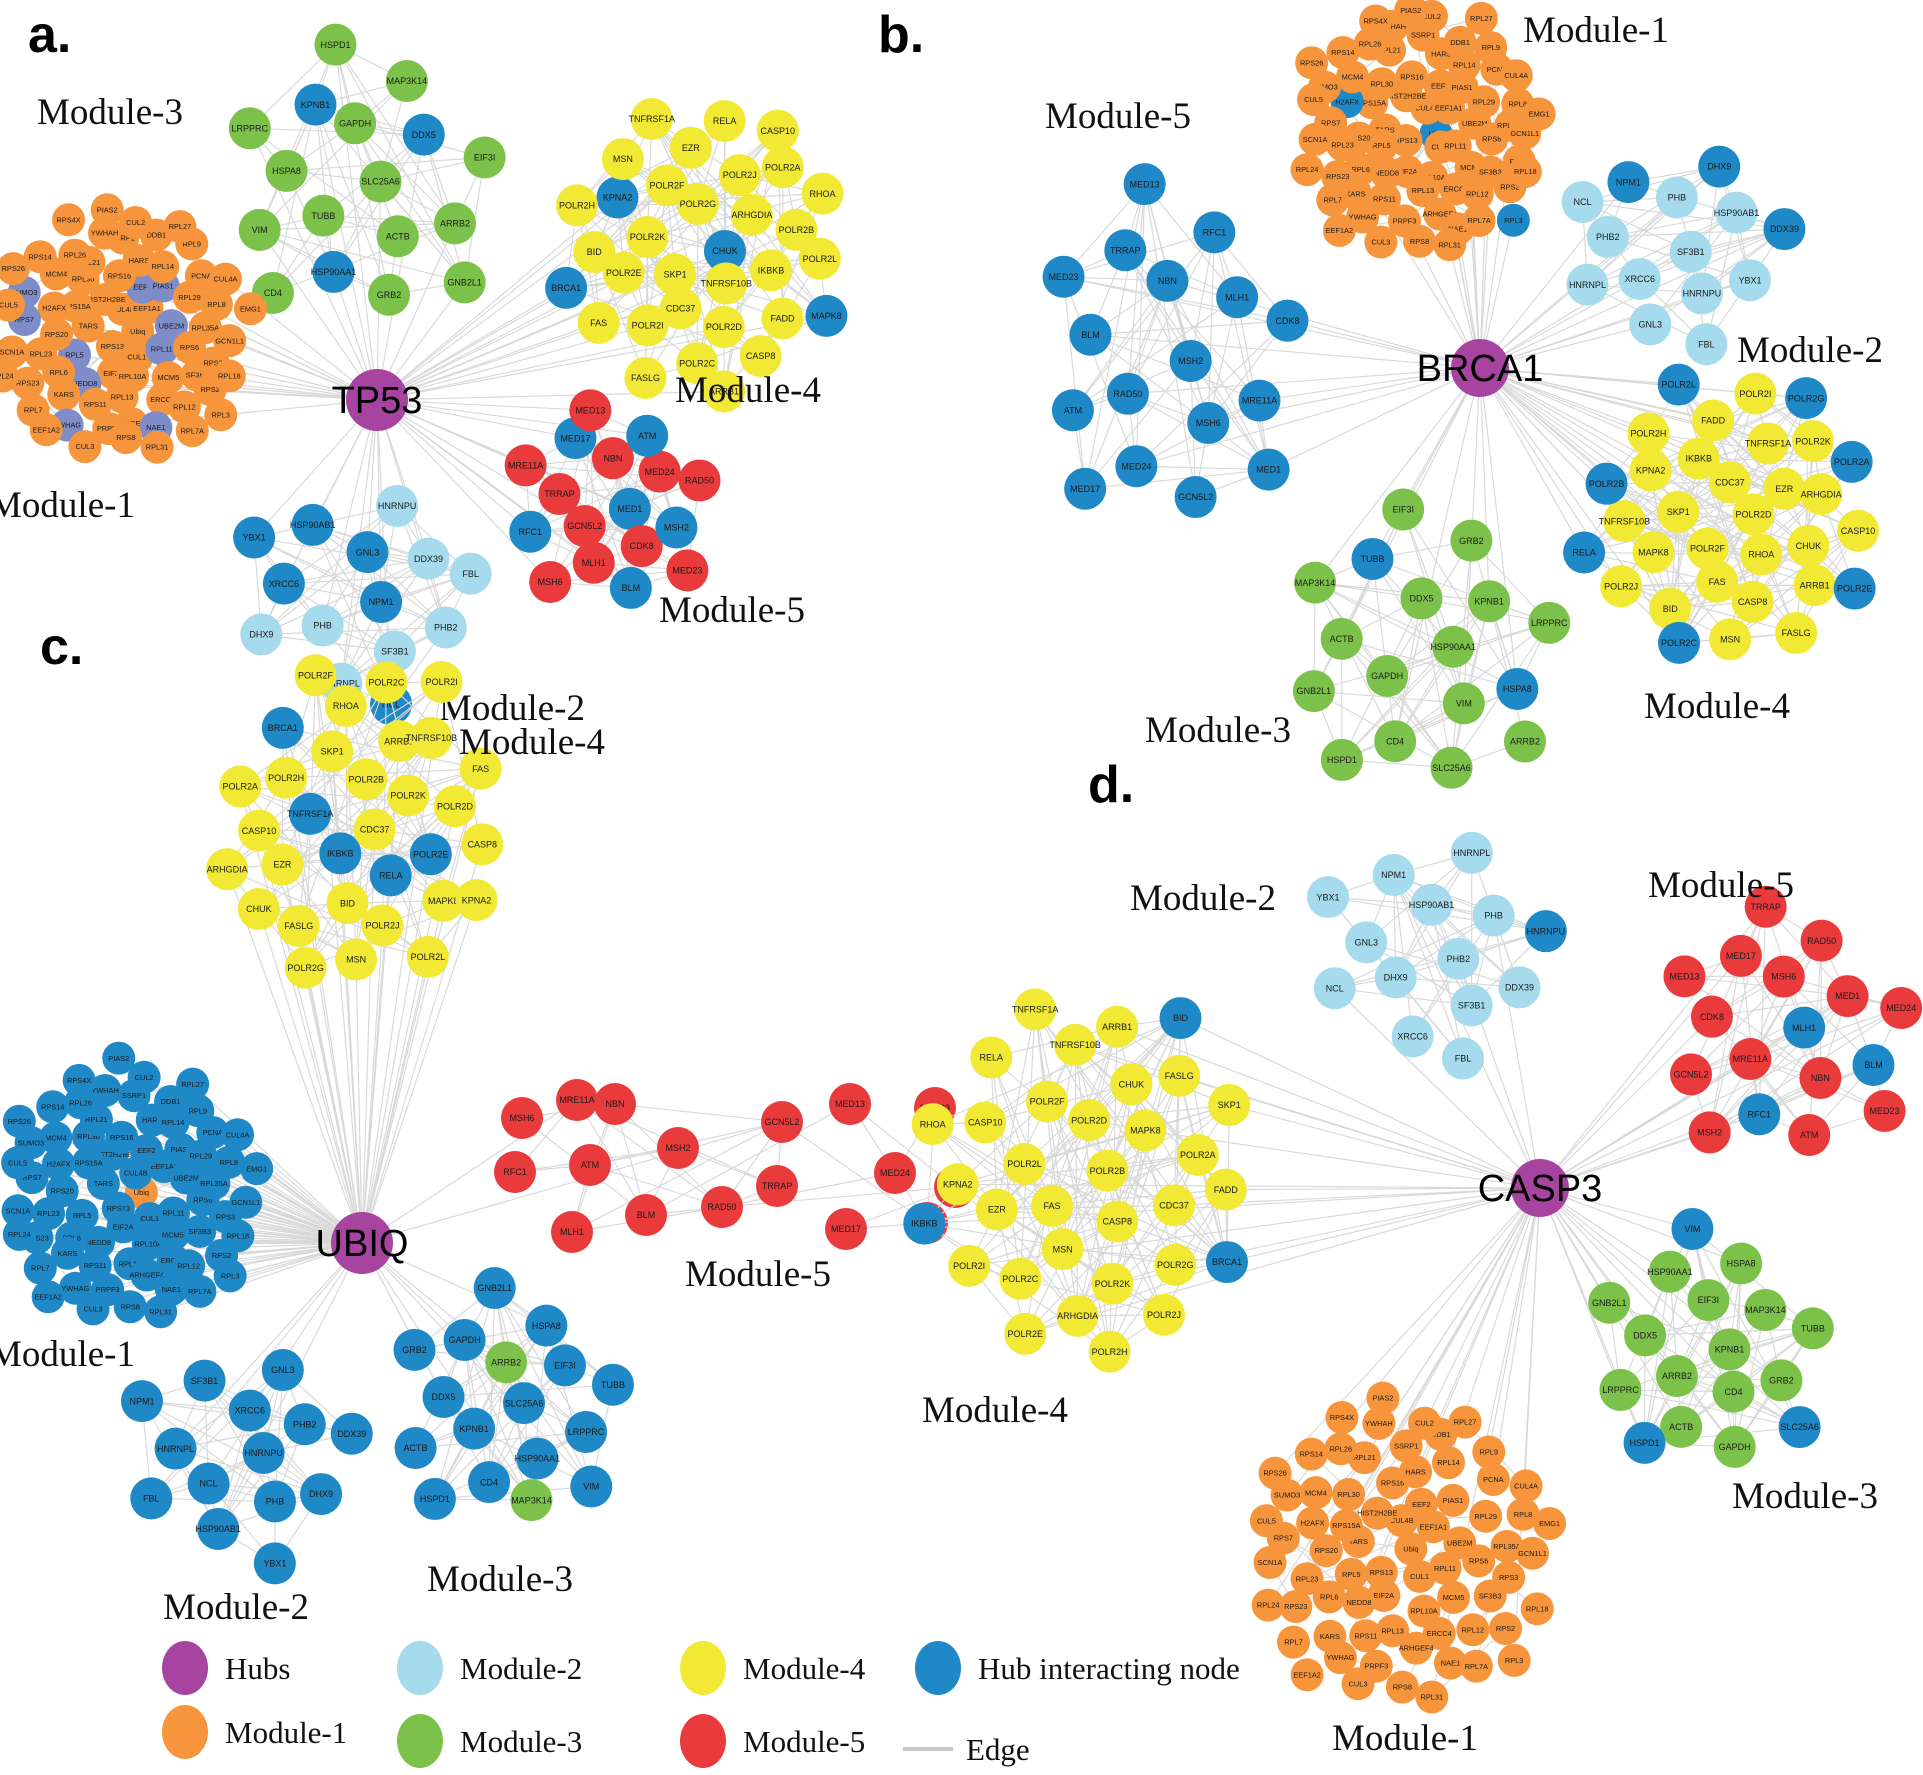  What do you see at coordinates (1901, 1008) in the screenshot?
I see `gene-label: MED24` at bounding box center [1901, 1008].